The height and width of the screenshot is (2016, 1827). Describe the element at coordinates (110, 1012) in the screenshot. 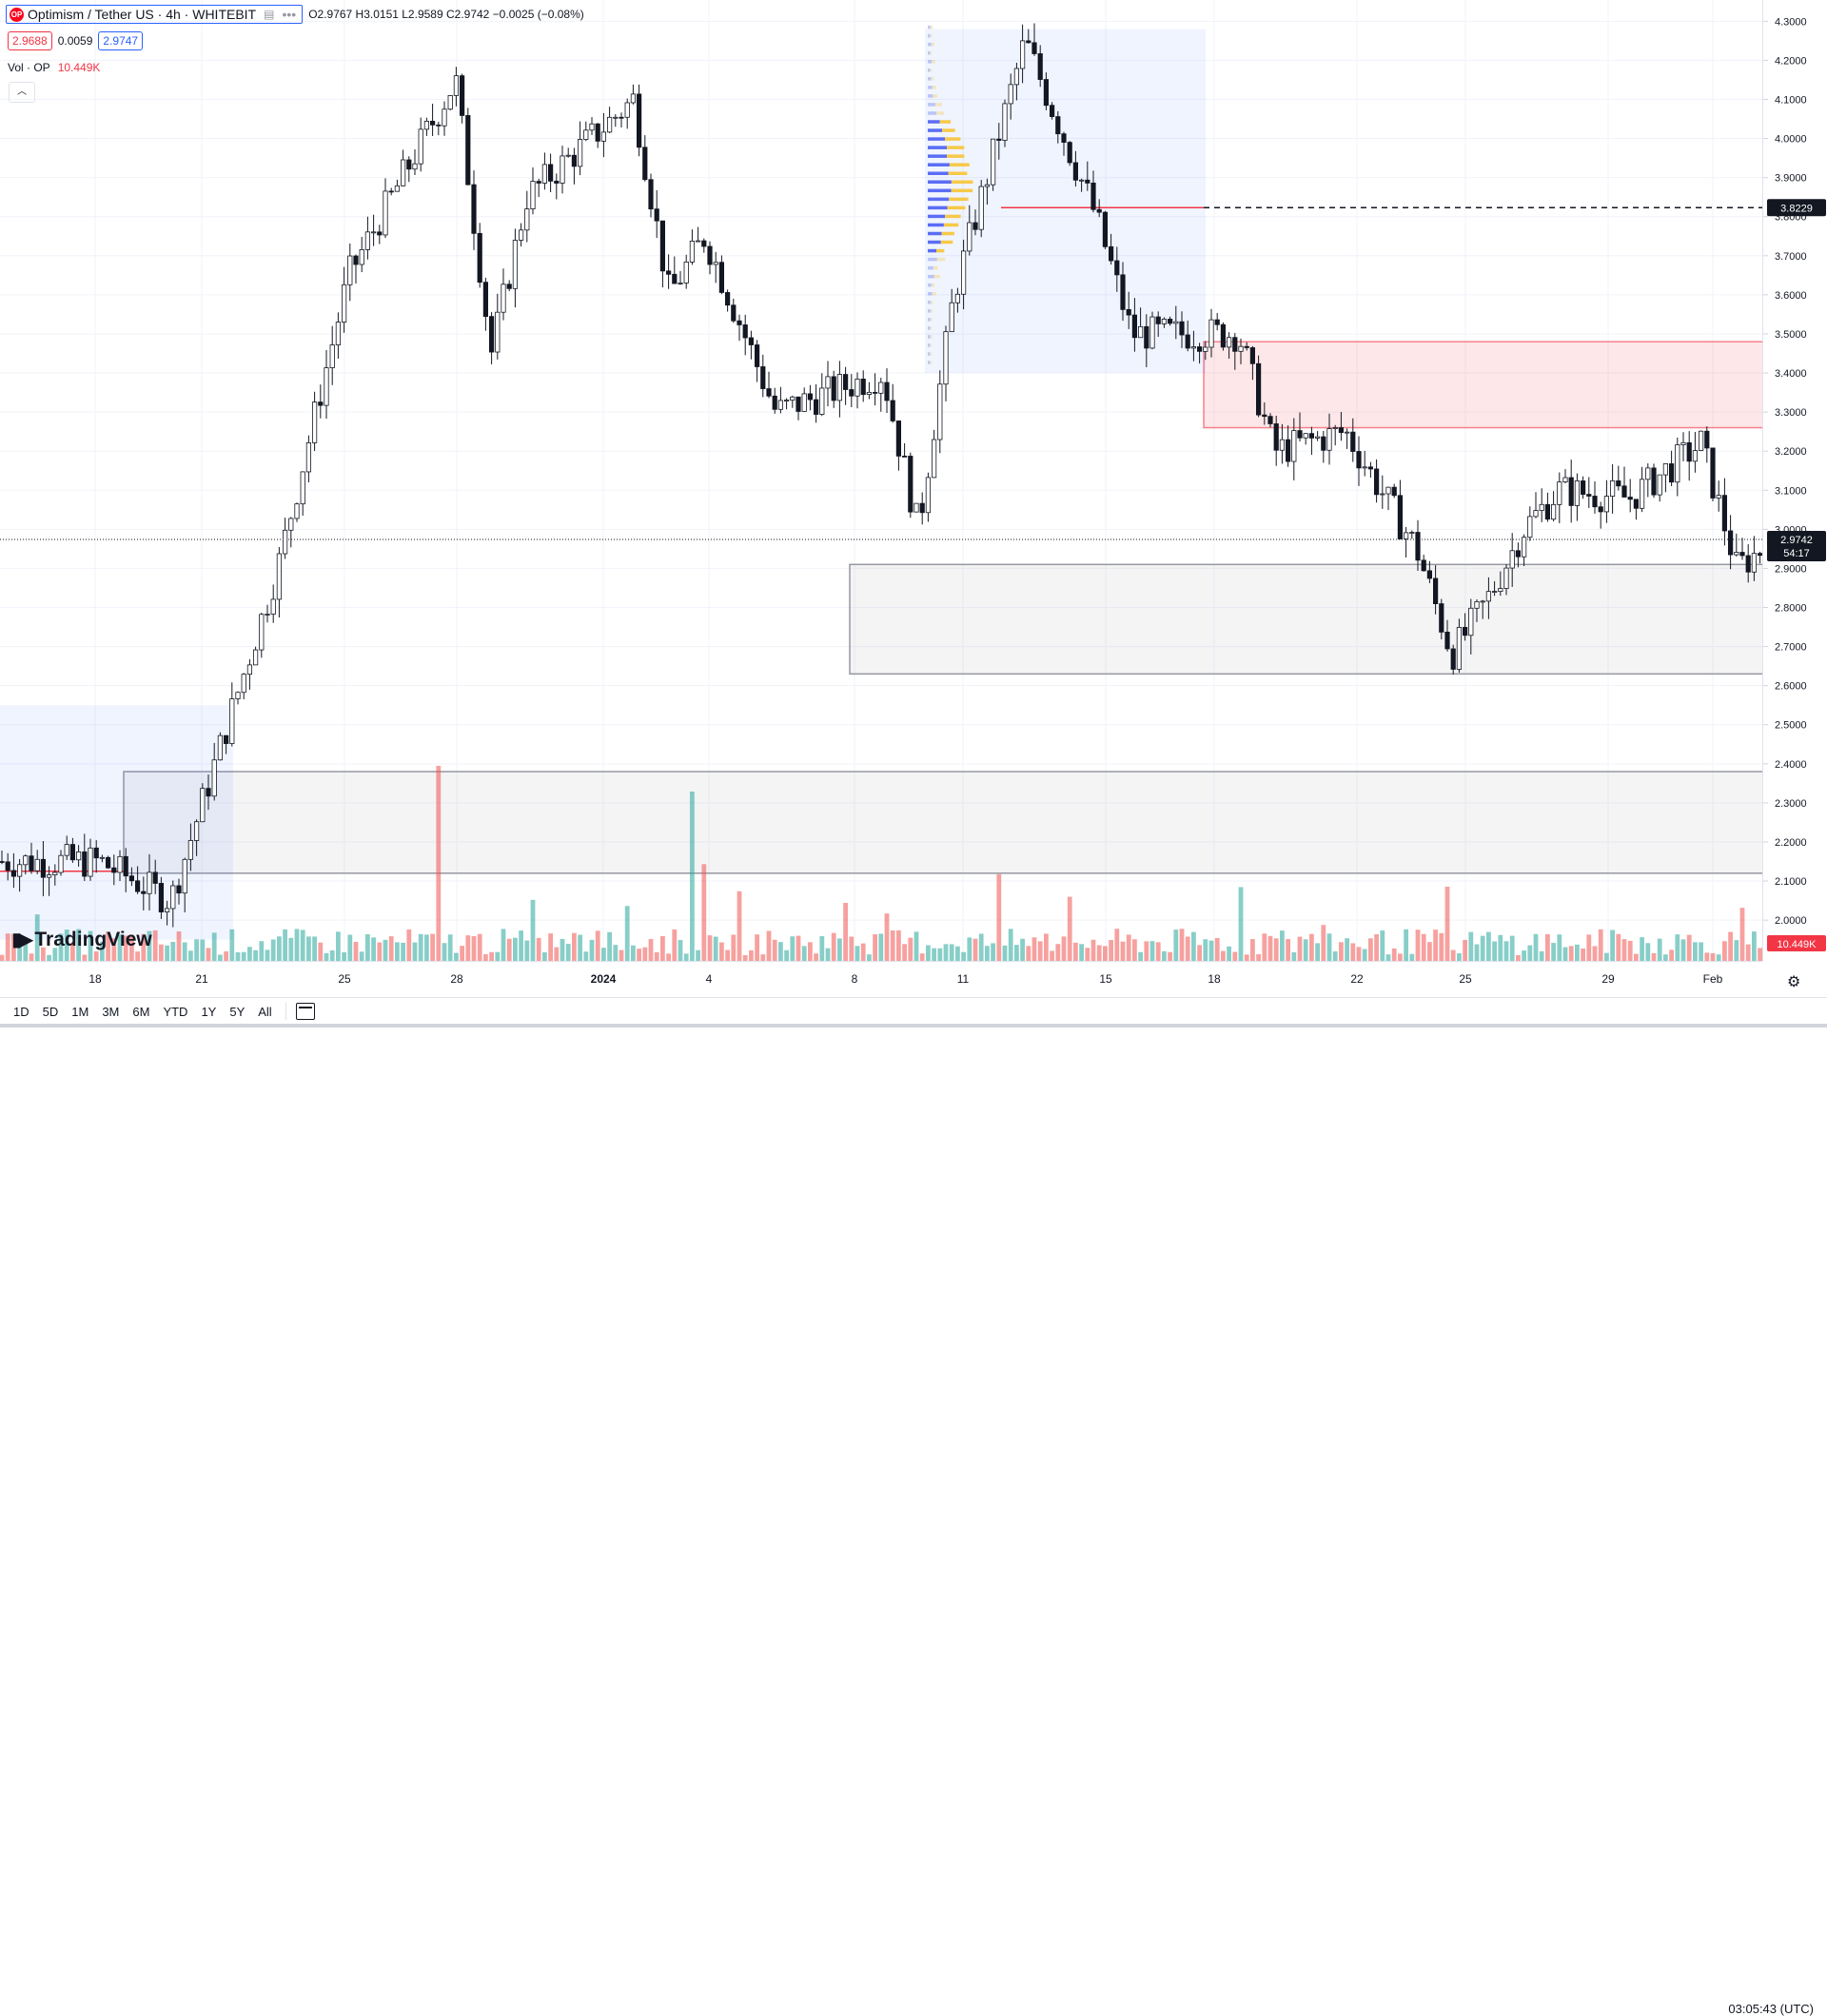

I see `range-button-3m: 3M` at that location.